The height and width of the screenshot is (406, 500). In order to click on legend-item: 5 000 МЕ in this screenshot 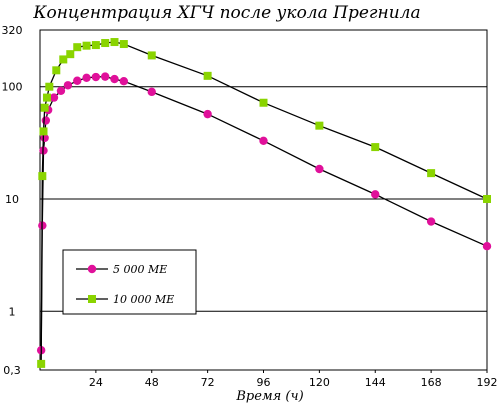, I will do `click(121, 269)`.